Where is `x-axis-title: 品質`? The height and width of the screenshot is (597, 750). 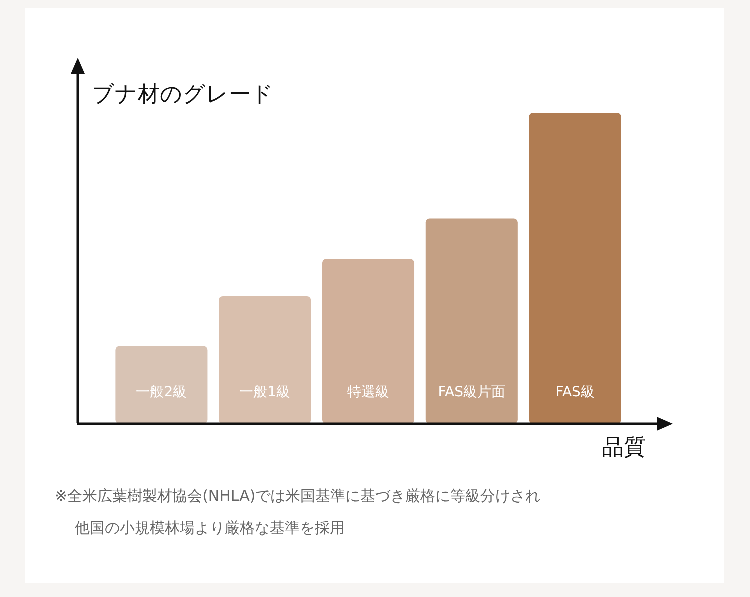 x-axis-title: 品質 is located at coordinates (624, 448).